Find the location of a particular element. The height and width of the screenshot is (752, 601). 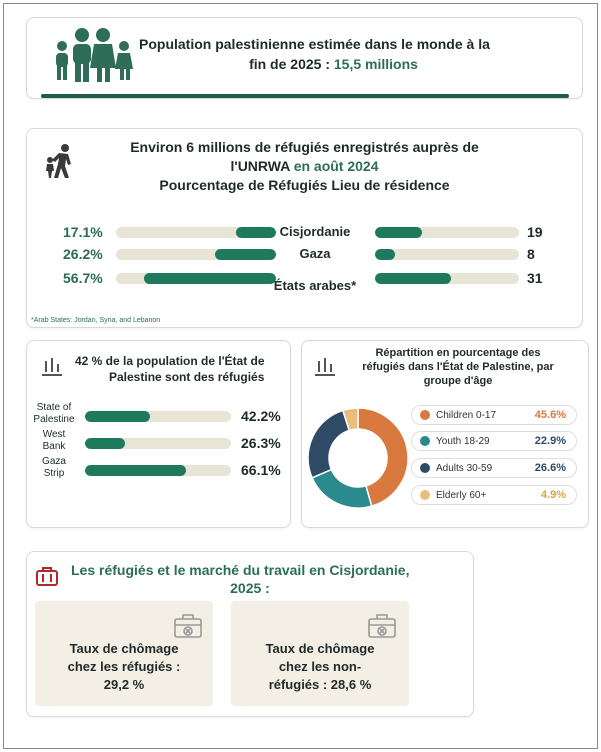

residence-location: Cisjordanie is located at coordinates (315, 231).